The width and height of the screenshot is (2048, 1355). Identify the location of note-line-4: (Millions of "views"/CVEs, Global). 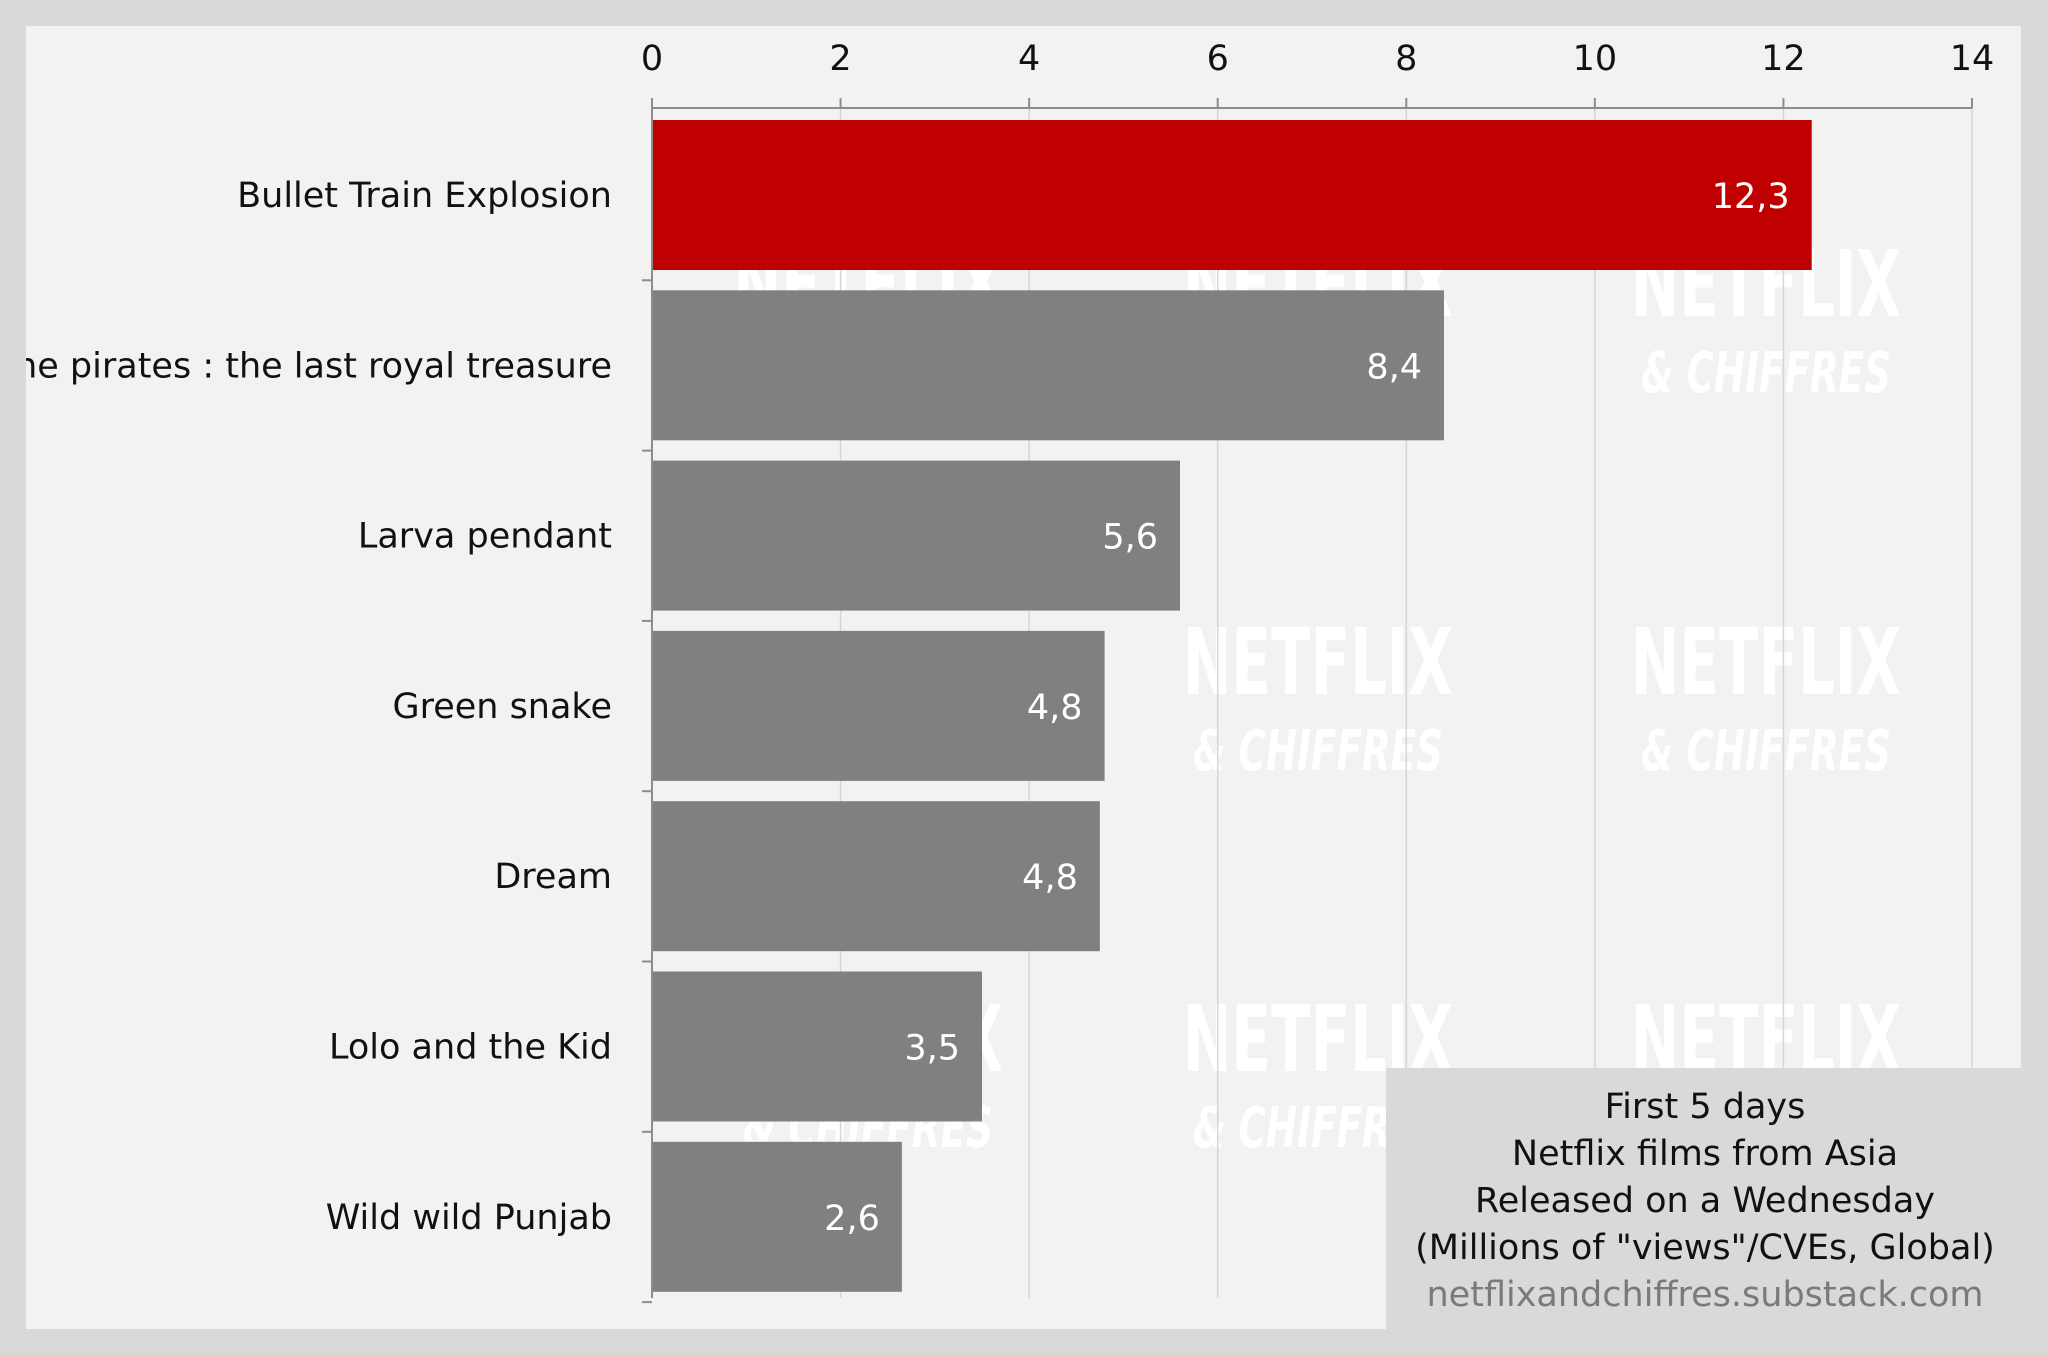
(1705, 1248).